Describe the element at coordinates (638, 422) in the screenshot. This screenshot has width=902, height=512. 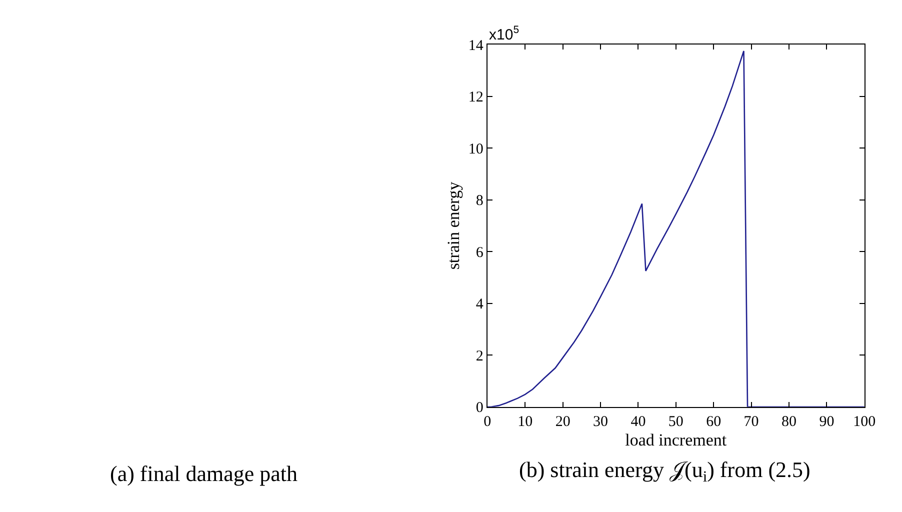
I see `x-tick-label: 40` at that location.